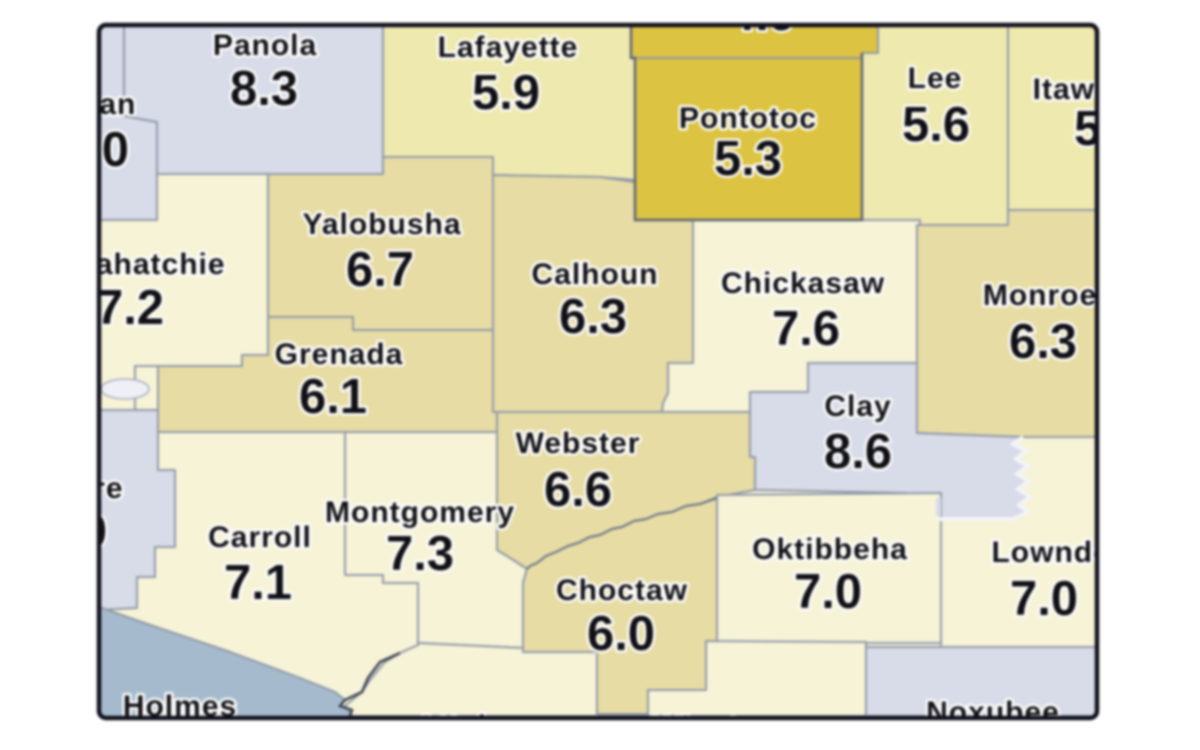 The height and width of the screenshot is (750, 1200). I want to click on svg-text: 6.0, so click(621, 634).